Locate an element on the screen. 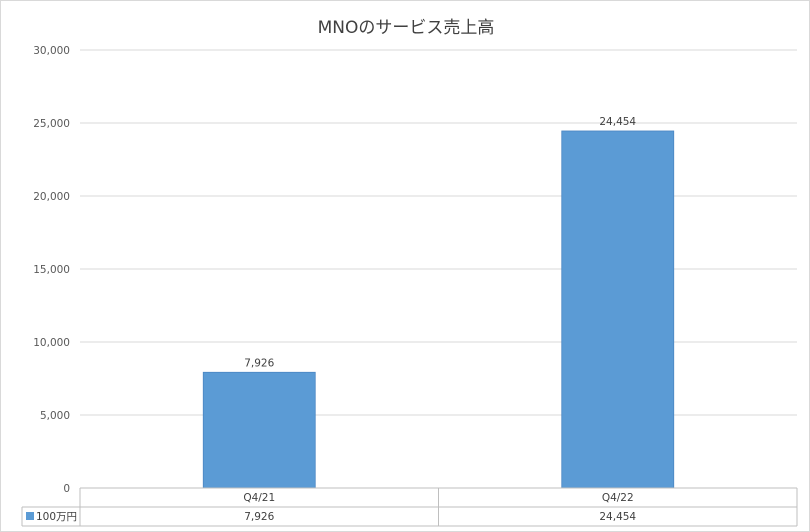 This screenshot has width=810, height=532. y-tick-label: 30,000 is located at coordinates (51, 51).